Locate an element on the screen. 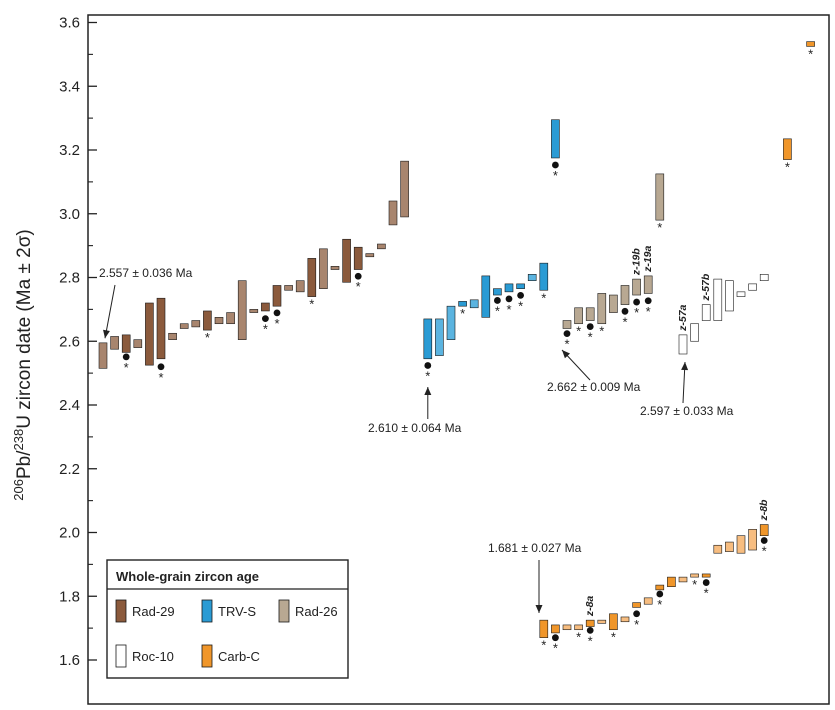  legend-label: Rad-29 is located at coordinates (153, 611).